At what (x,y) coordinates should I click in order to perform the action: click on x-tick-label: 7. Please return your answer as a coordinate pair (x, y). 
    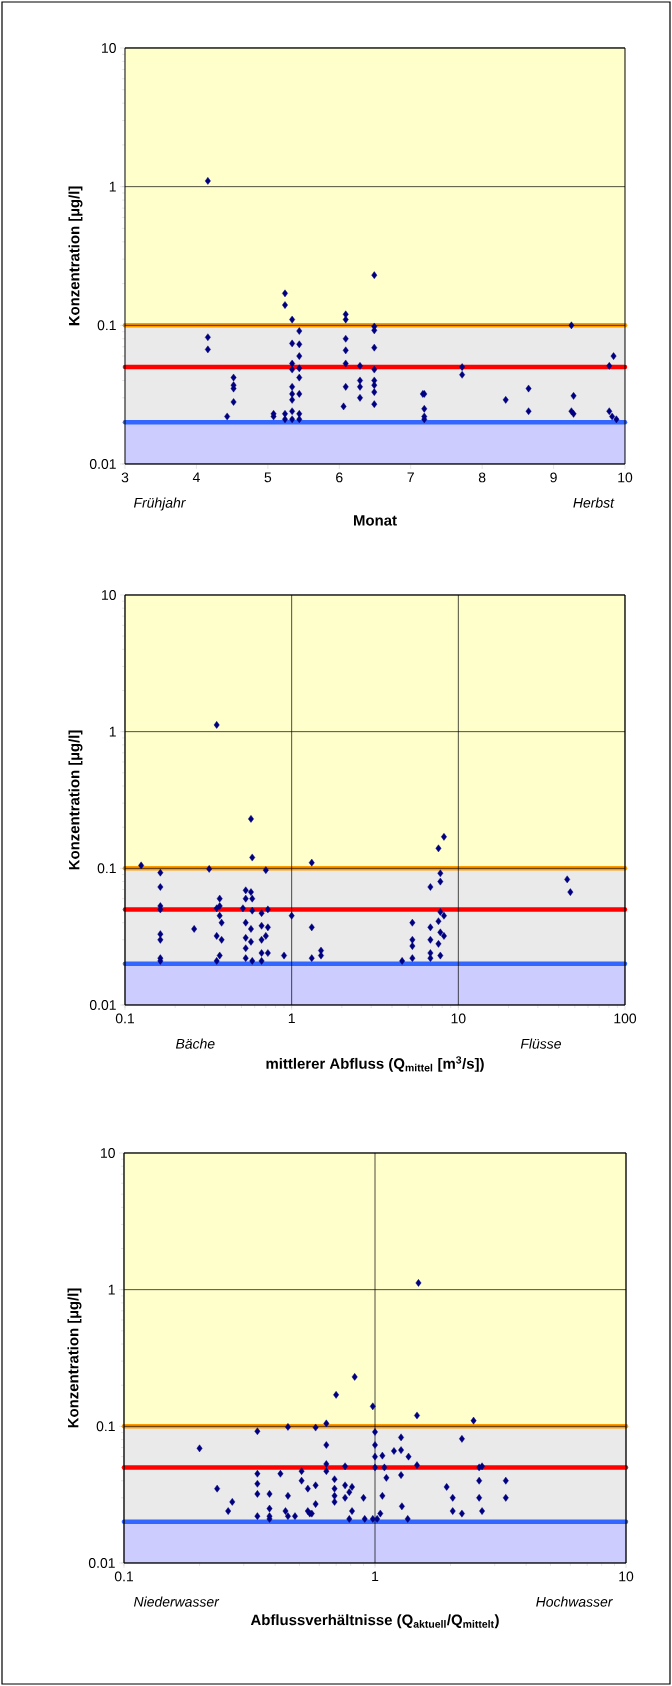
    Looking at the image, I should click on (410, 477).